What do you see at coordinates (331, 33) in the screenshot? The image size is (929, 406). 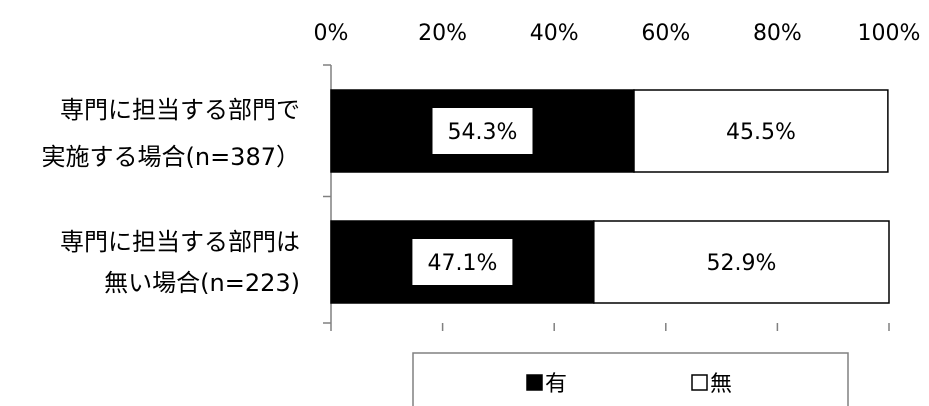 I see `x-tick-label: 0%` at bounding box center [331, 33].